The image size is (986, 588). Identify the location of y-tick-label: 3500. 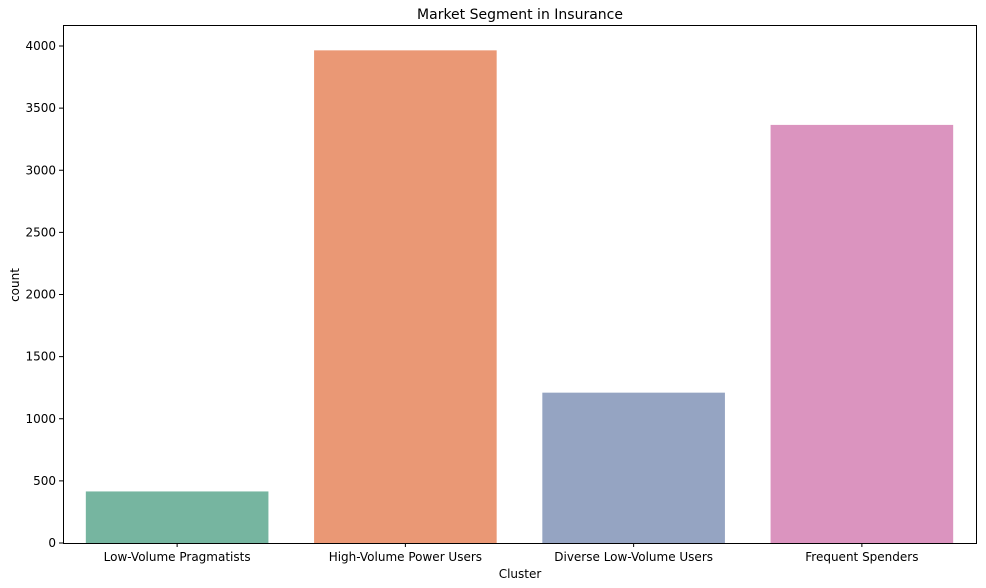
(40, 108).